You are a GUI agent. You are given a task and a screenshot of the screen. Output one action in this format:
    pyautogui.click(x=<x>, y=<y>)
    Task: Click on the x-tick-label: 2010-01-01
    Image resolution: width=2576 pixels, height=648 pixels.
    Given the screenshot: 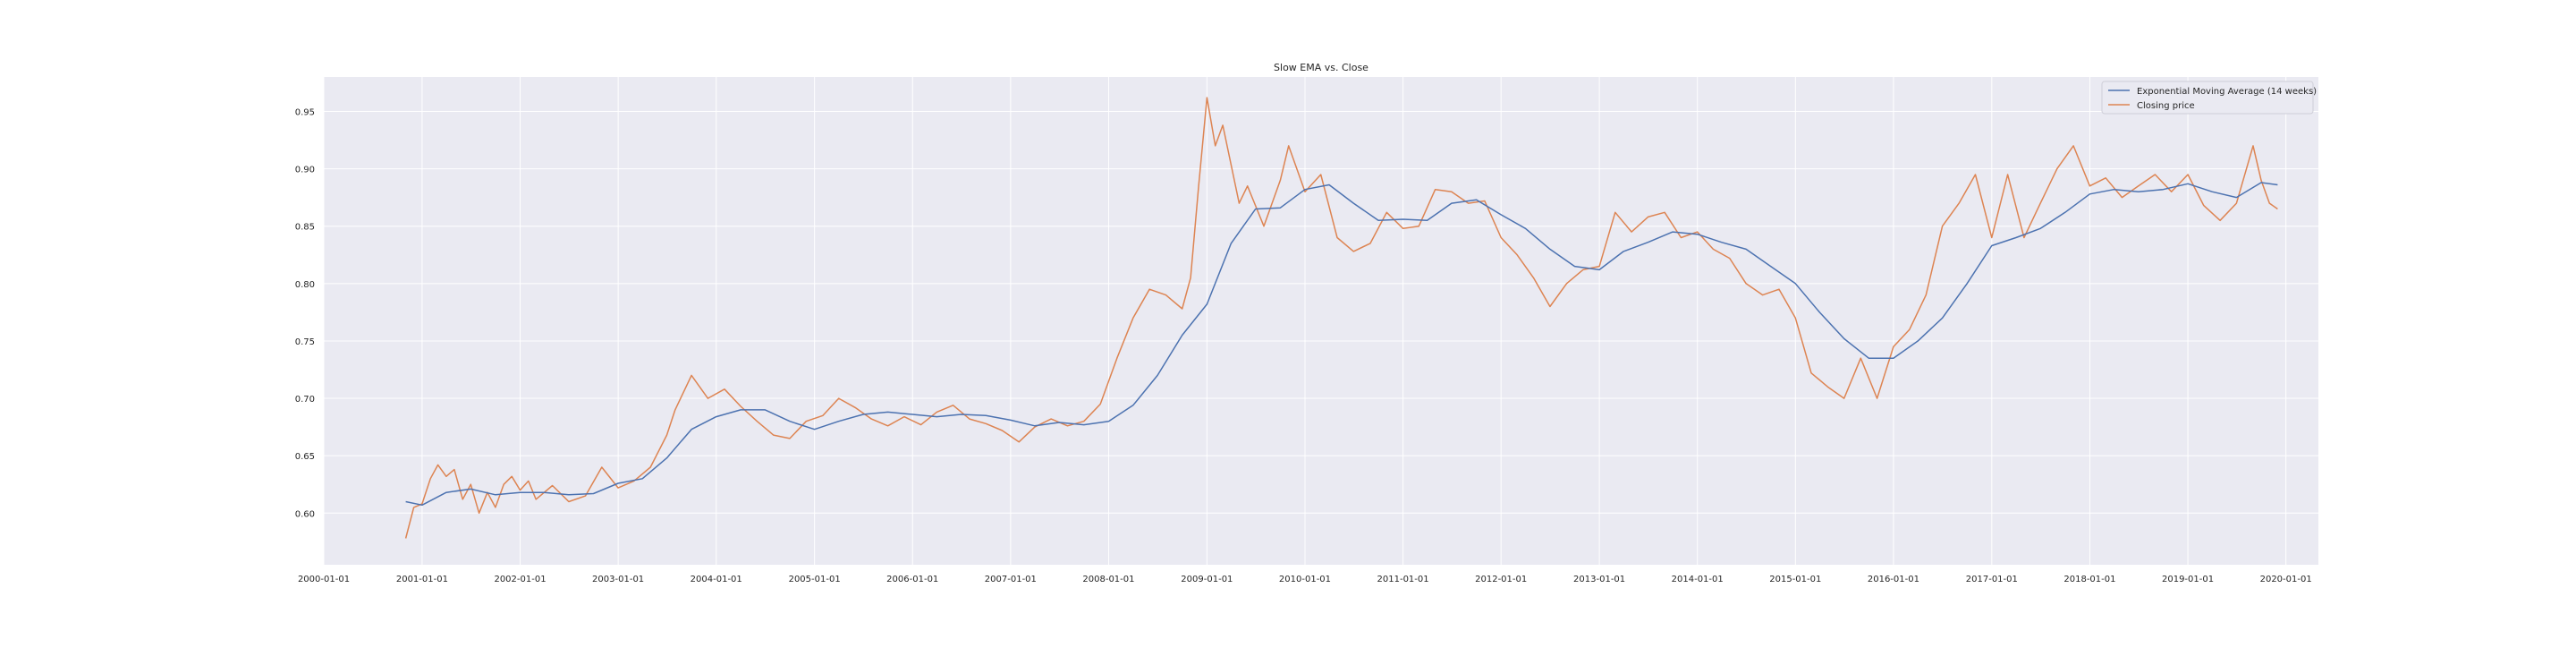 What is the action you would take?
    pyautogui.click(x=1305, y=579)
    